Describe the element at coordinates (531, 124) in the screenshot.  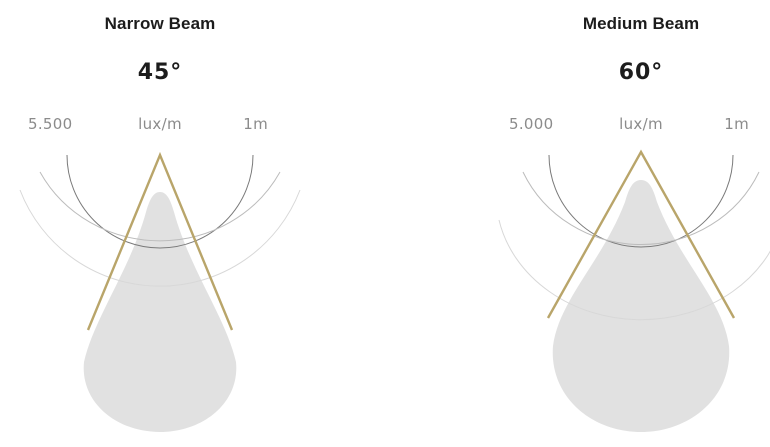
I see `lux-value: 5.000` at that location.